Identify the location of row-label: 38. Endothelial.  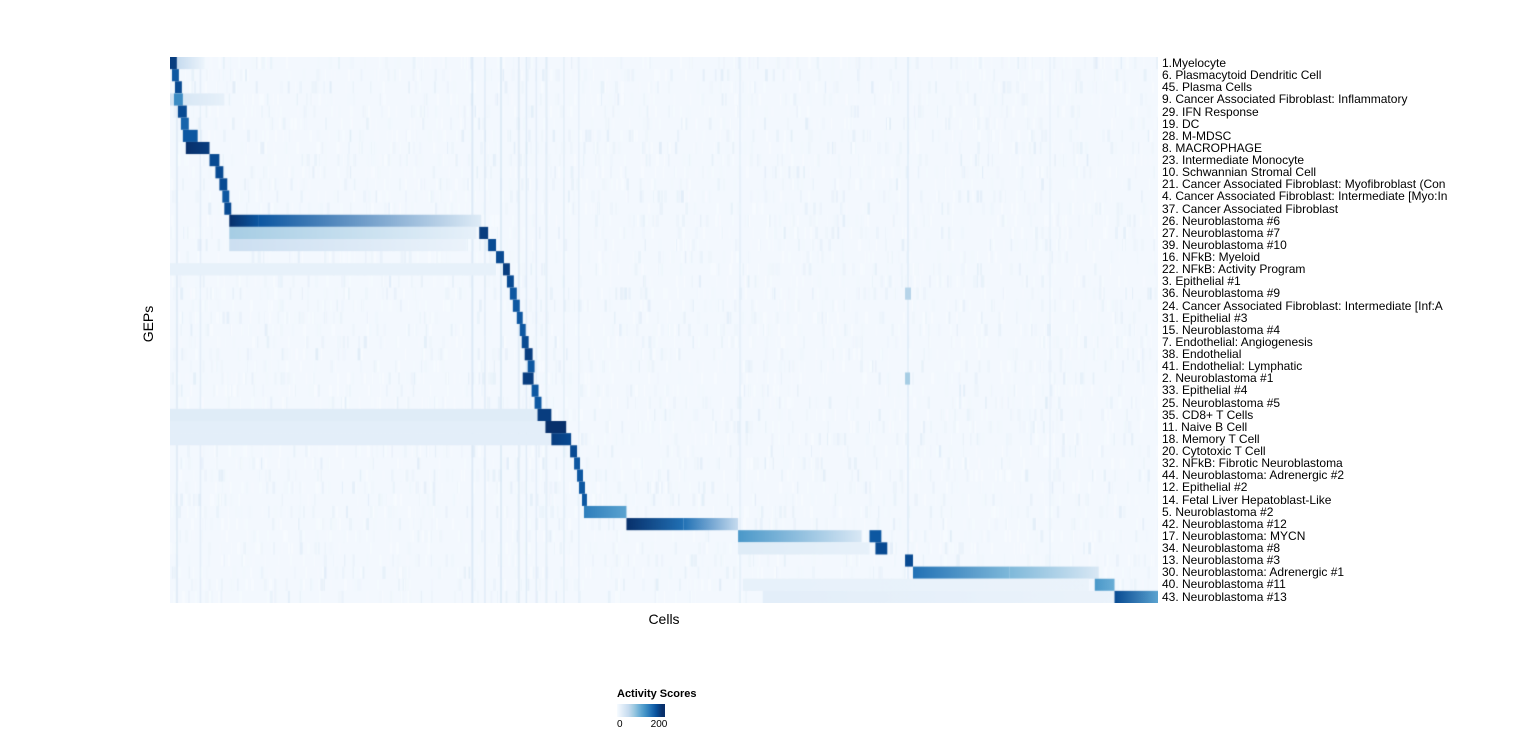
(1202, 354).